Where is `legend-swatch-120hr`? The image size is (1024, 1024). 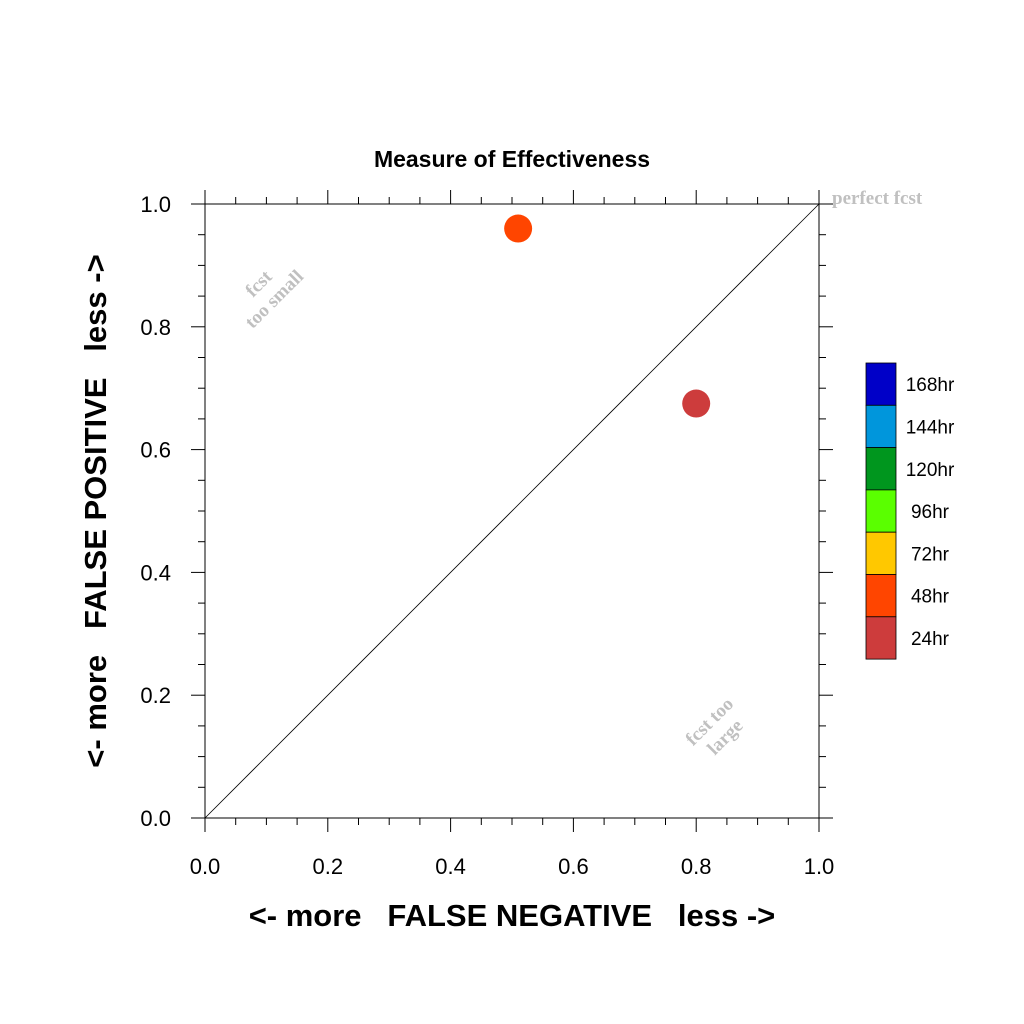 legend-swatch-120hr is located at coordinates (881, 469).